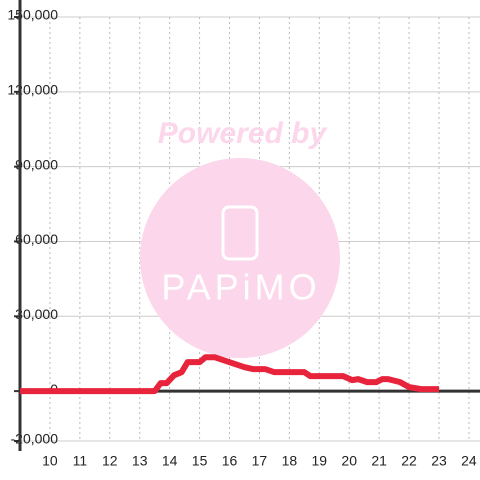 Image resolution: width=480 pixels, height=480 pixels. I want to click on x-tick-label: 15, so click(200, 461).